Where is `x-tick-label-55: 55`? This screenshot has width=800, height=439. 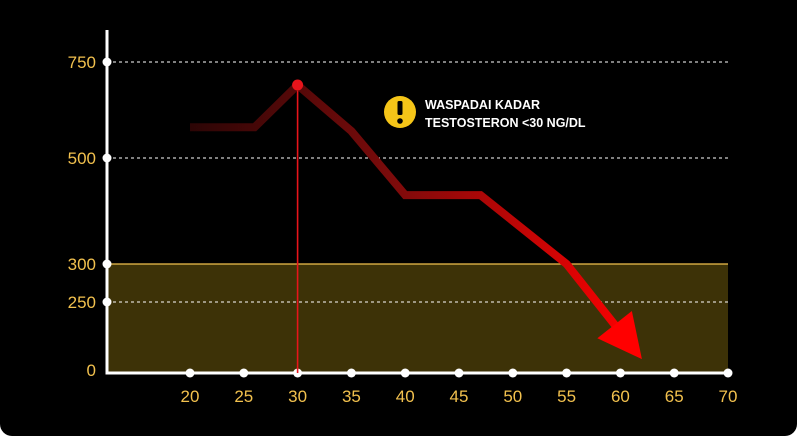 x-tick-label-55: 55 is located at coordinates (566, 396).